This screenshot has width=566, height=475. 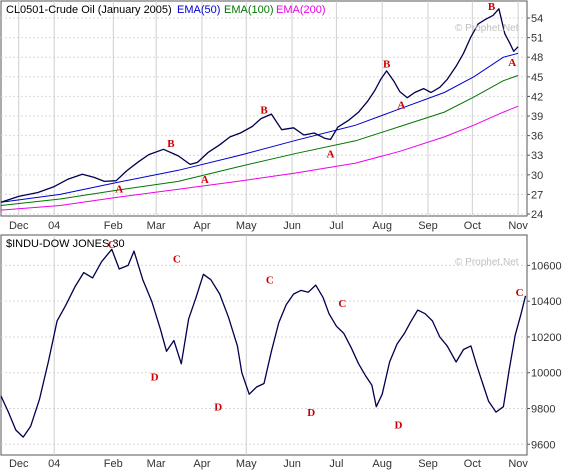 I want to click on y-tick-label: 48, so click(x=537, y=58).